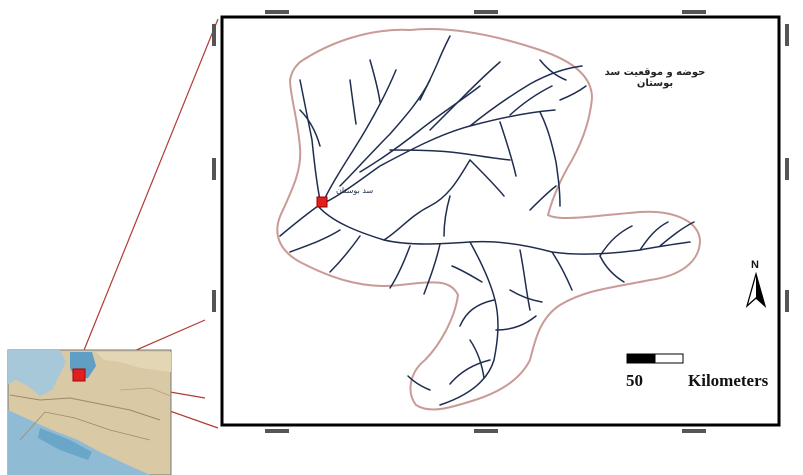 This screenshot has width=803, height=475. What do you see at coordinates (79, 375) in the screenshot?
I see `inset-location-marker` at bounding box center [79, 375].